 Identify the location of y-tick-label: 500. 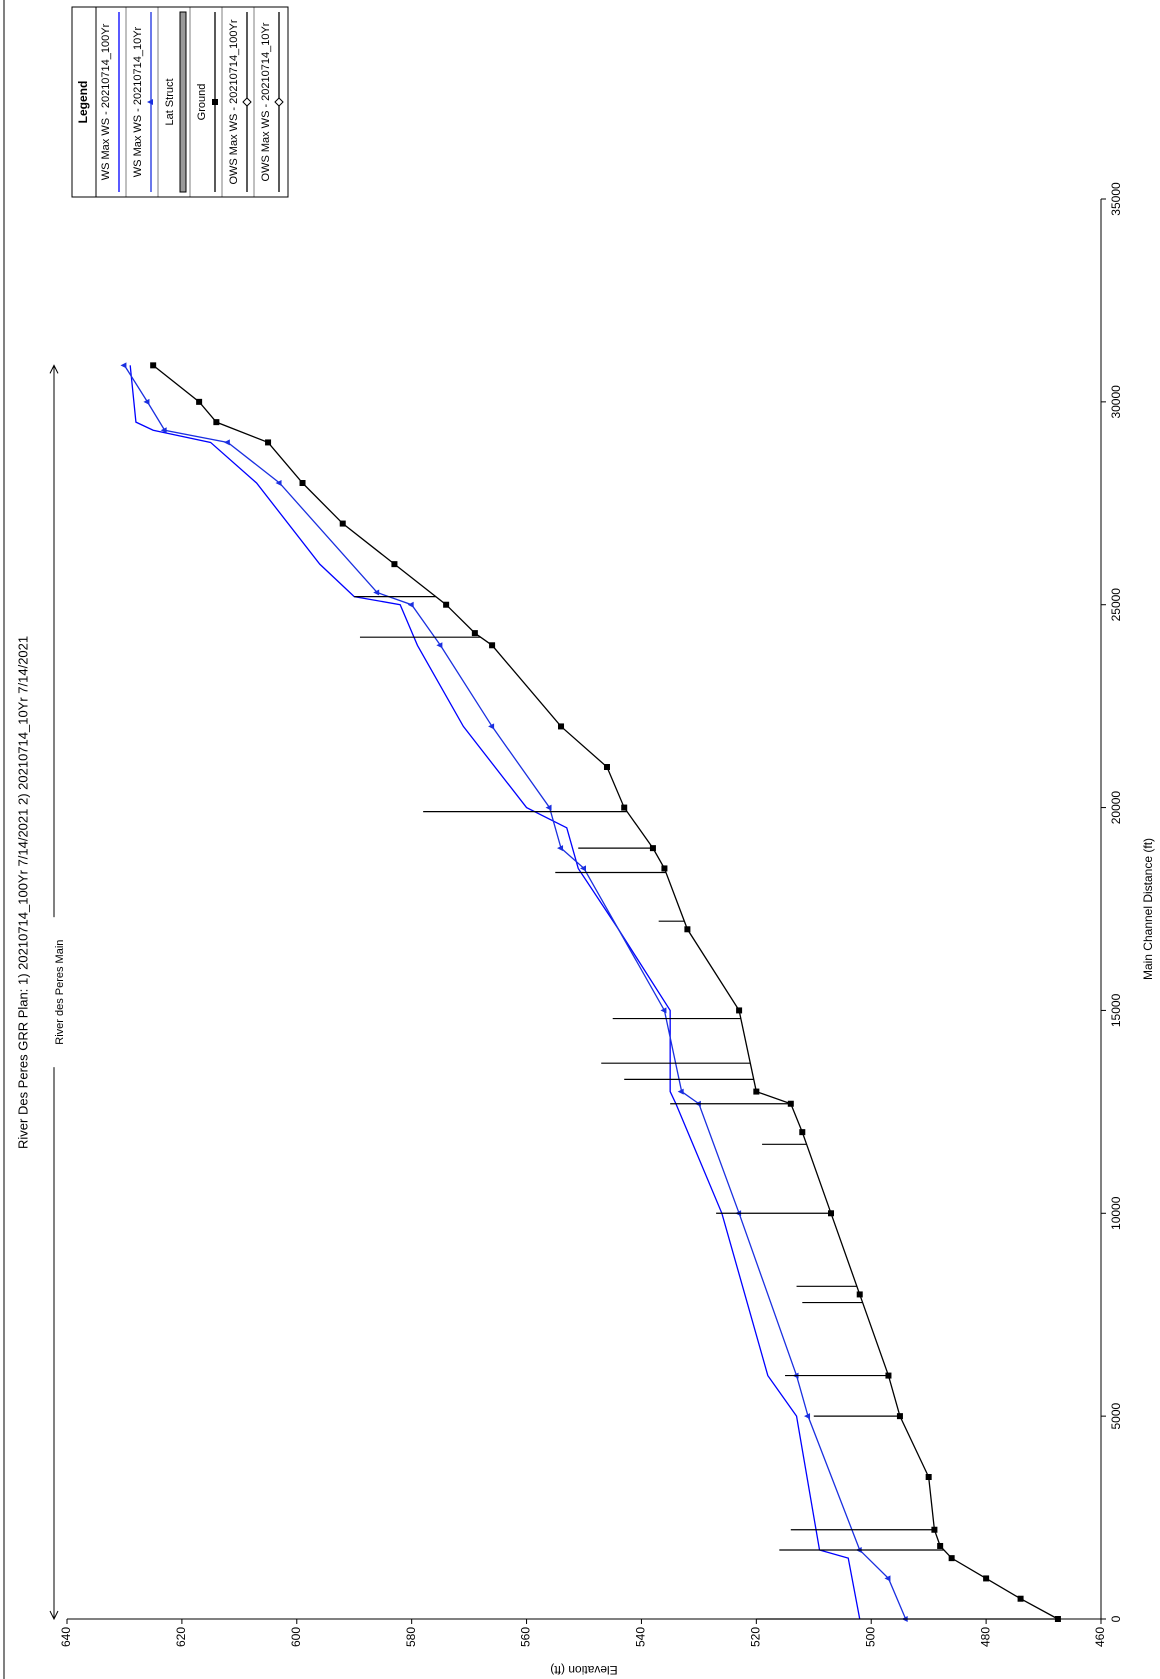
(870, 1637).